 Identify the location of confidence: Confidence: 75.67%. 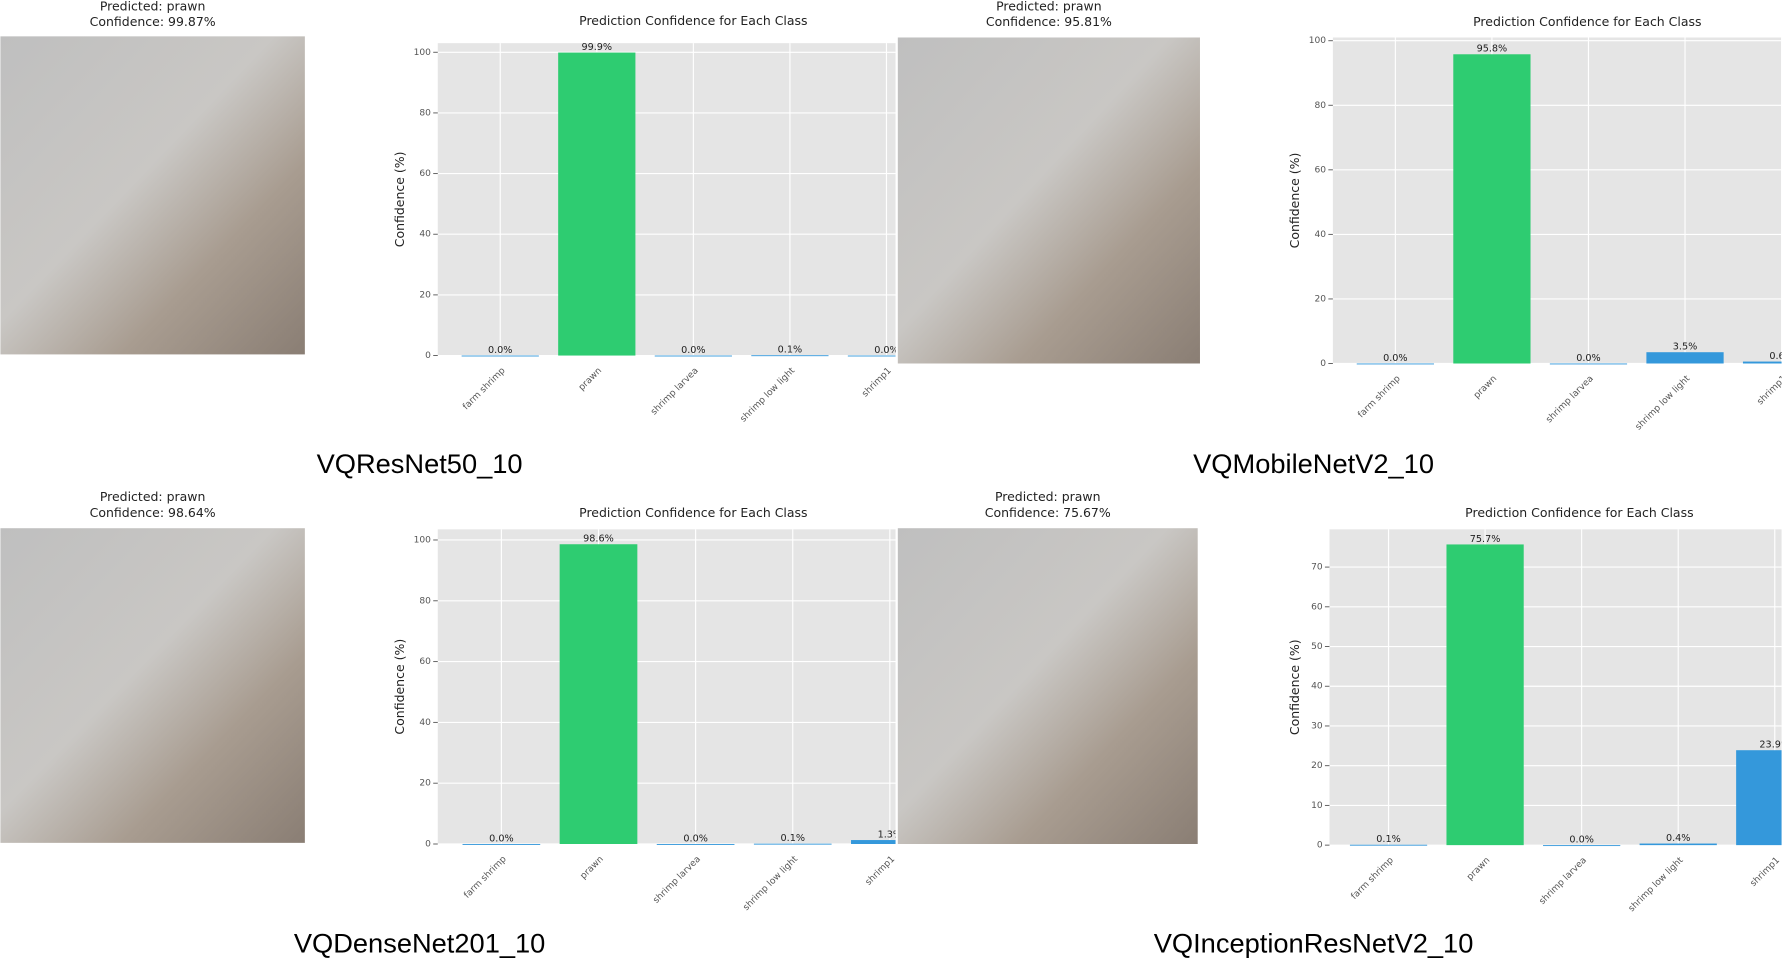
(1048, 512).